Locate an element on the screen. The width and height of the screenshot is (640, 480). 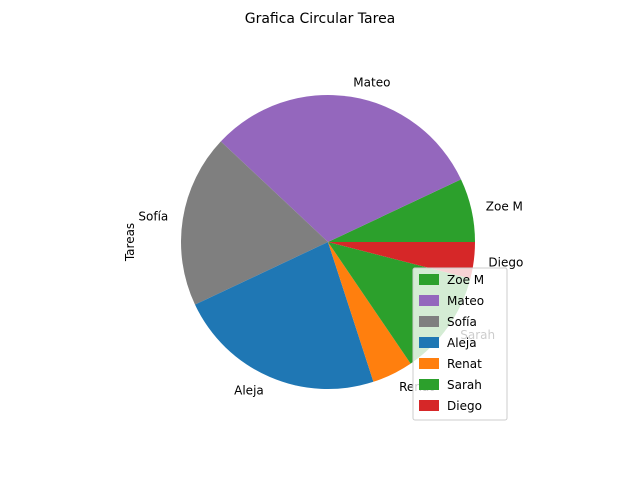
legend: Zoe M Mateo Sofía Aleja Renat Sarah Diego is located at coordinates (460, 344).